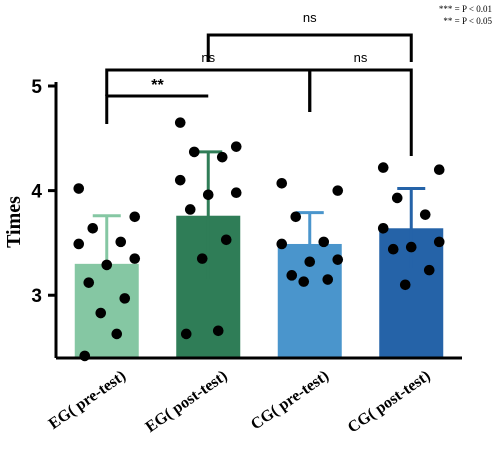  What do you see at coordinates (157, 85) in the screenshot?
I see `significance-label: **` at bounding box center [157, 85].